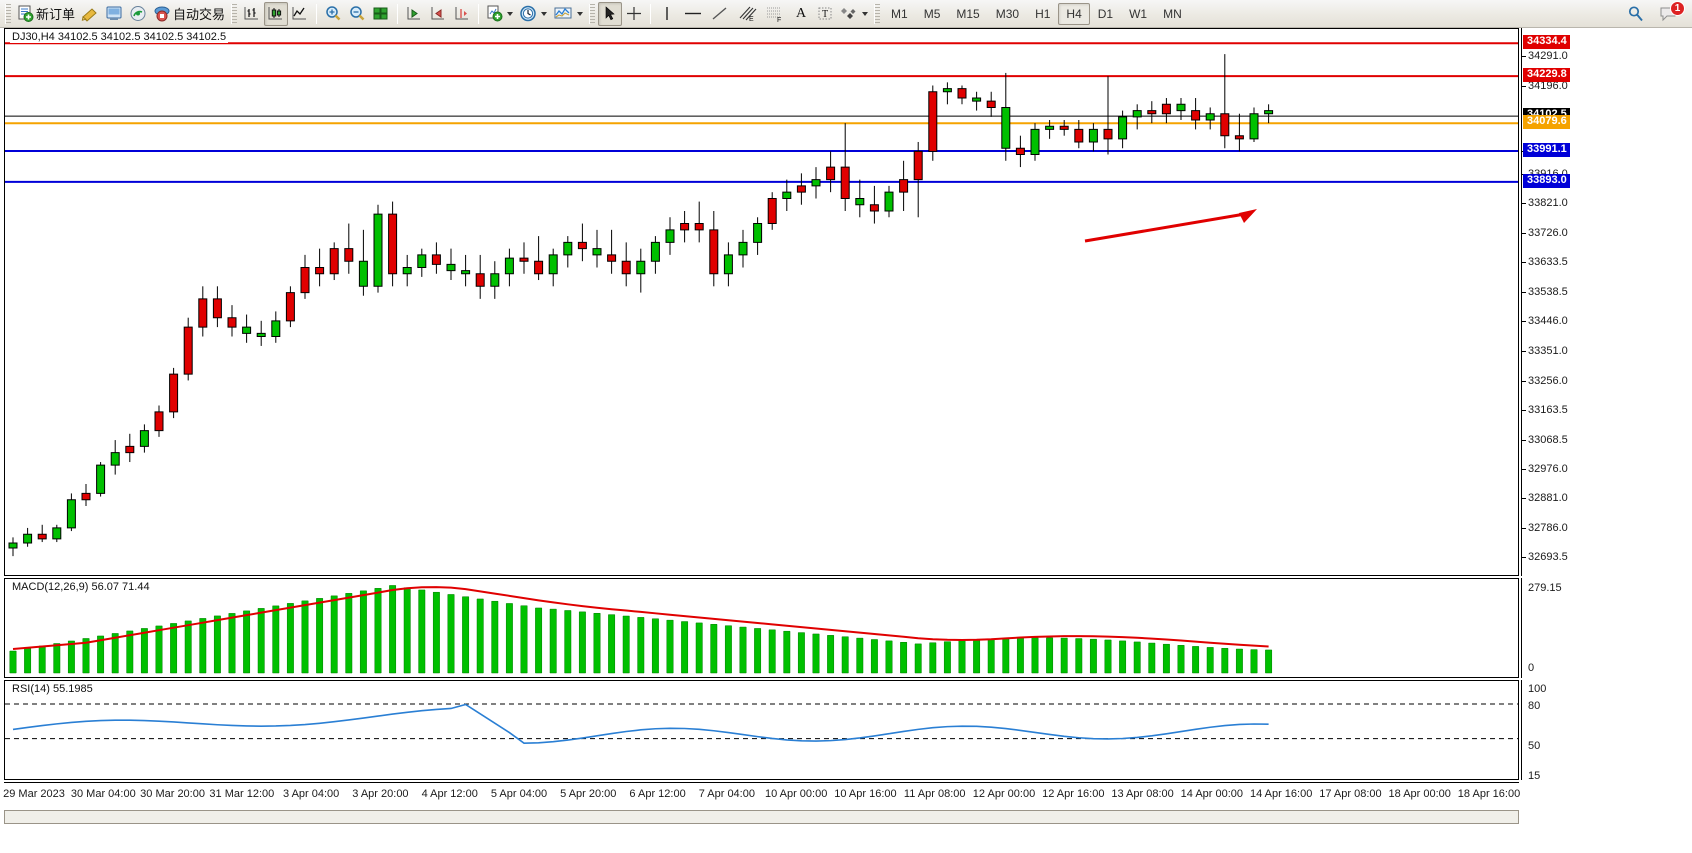 This screenshot has height=853, width=1692. I want to click on price-tick-33633.5: 33633.5, so click(1545, 262).